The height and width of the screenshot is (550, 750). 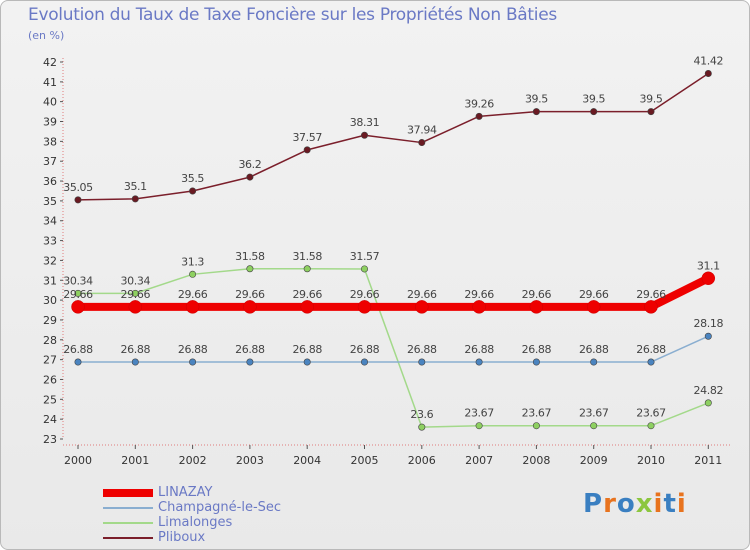 What do you see at coordinates (192, 537) in the screenshot?
I see `legend-item: Pliboux` at bounding box center [192, 537].